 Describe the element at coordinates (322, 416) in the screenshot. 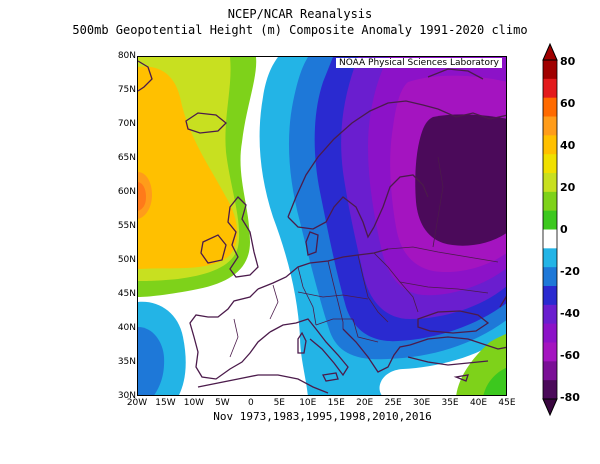

I see `composite-dates-caption: Nov 1973,1983,1995,1998,2010,2016` at that location.